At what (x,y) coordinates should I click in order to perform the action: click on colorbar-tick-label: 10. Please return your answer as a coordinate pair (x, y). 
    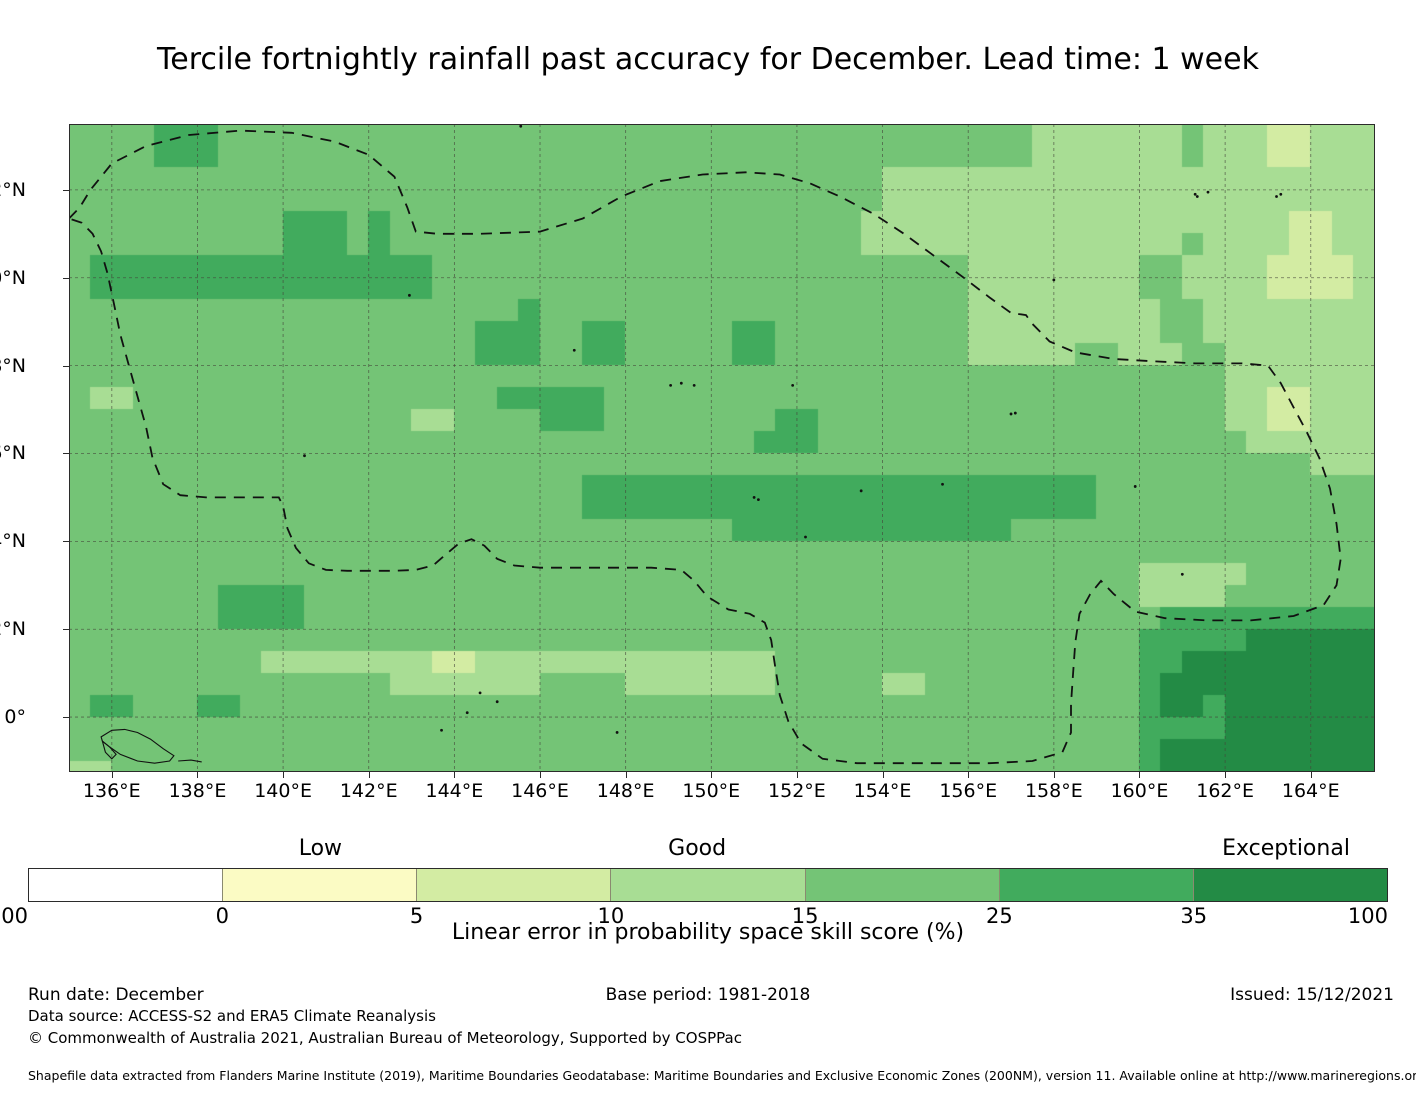
    Looking at the image, I should click on (611, 916).